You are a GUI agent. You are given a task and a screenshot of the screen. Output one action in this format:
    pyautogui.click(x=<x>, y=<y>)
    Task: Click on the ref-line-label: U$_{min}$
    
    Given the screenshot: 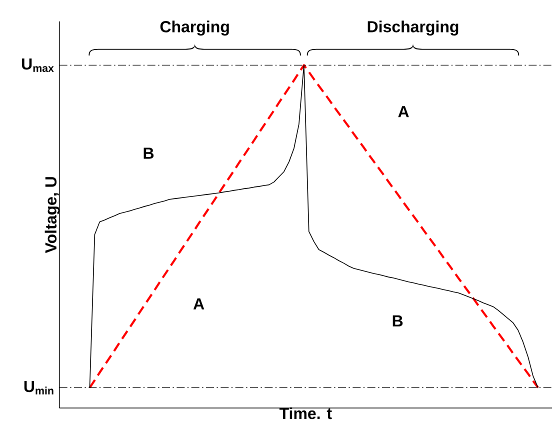 What is the action you would take?
    pyautogui.click(x=39, y=387)
    